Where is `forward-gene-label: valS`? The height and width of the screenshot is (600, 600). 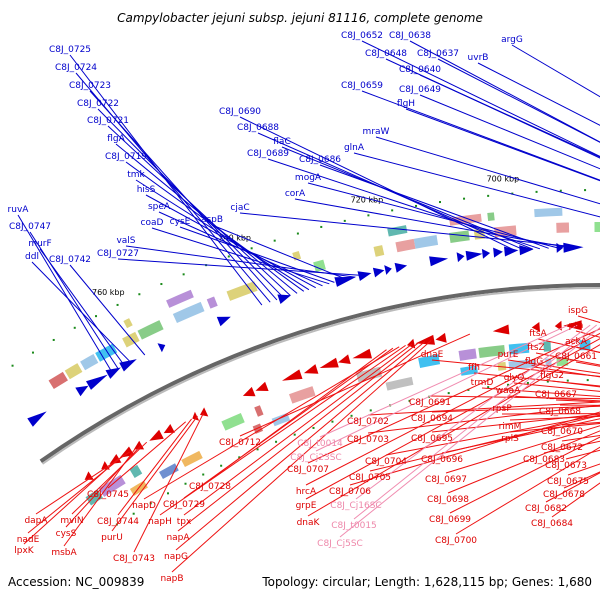 forward-gene-label: valS is located at coordinates (125, 241).